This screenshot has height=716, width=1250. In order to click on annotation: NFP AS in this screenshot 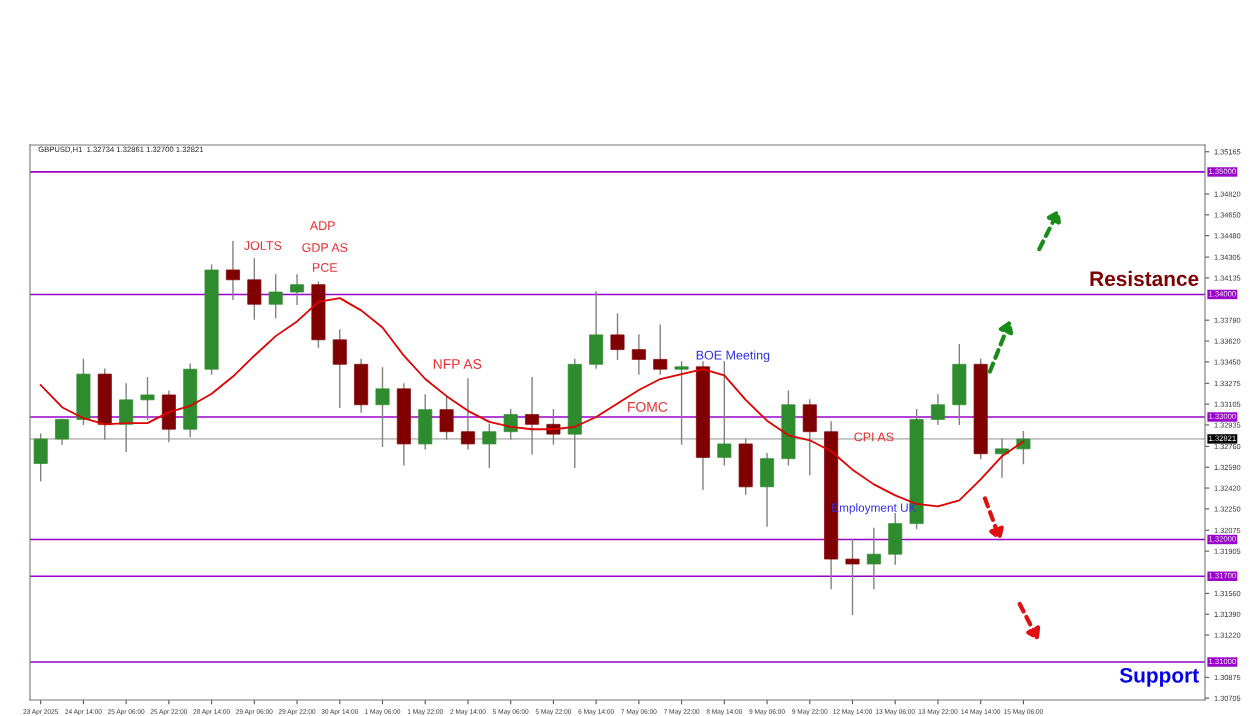, I will do `click(457, 364)`.